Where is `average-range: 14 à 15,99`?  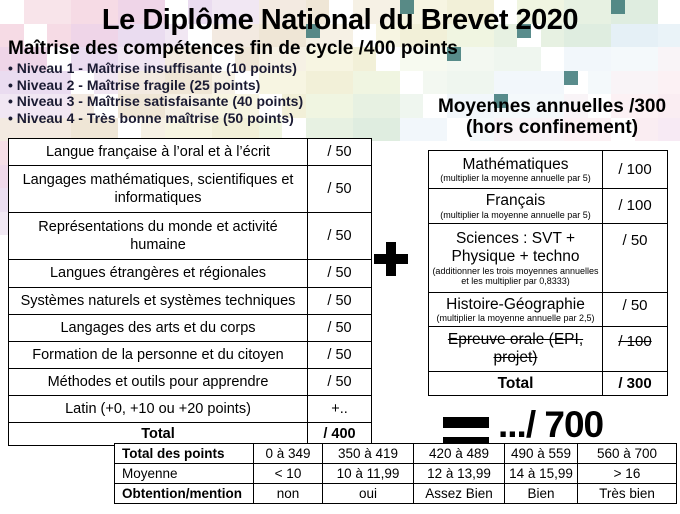
average-range: 14 à 15,99 is located at coordinates (541, 473).